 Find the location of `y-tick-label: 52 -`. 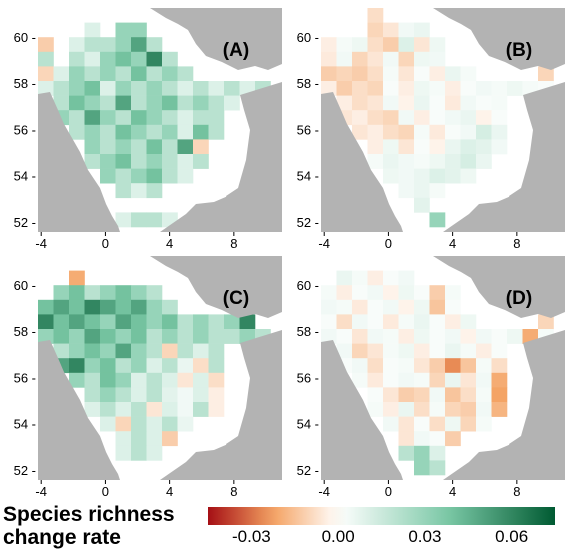

y-tick-label: 52 - is located at coordinates (25, 470).